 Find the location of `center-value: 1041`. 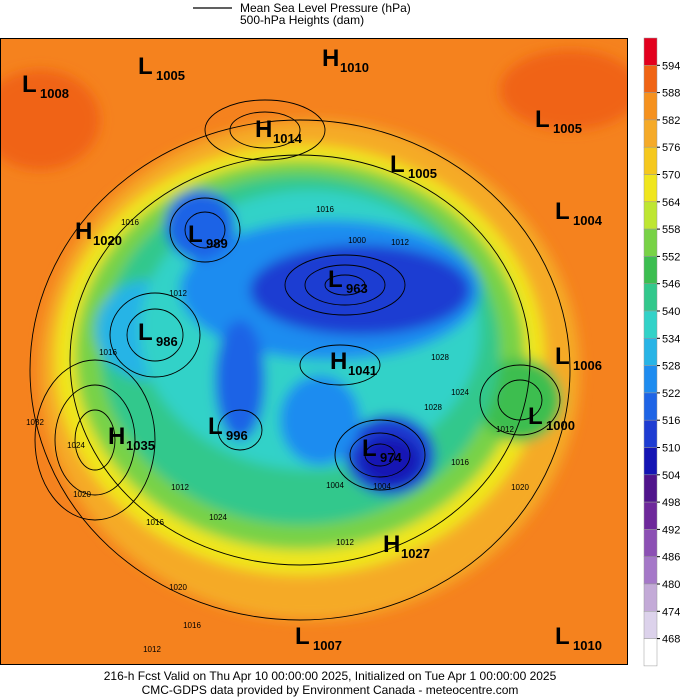

center-value: 1041 is located at coordinates (362, 370).